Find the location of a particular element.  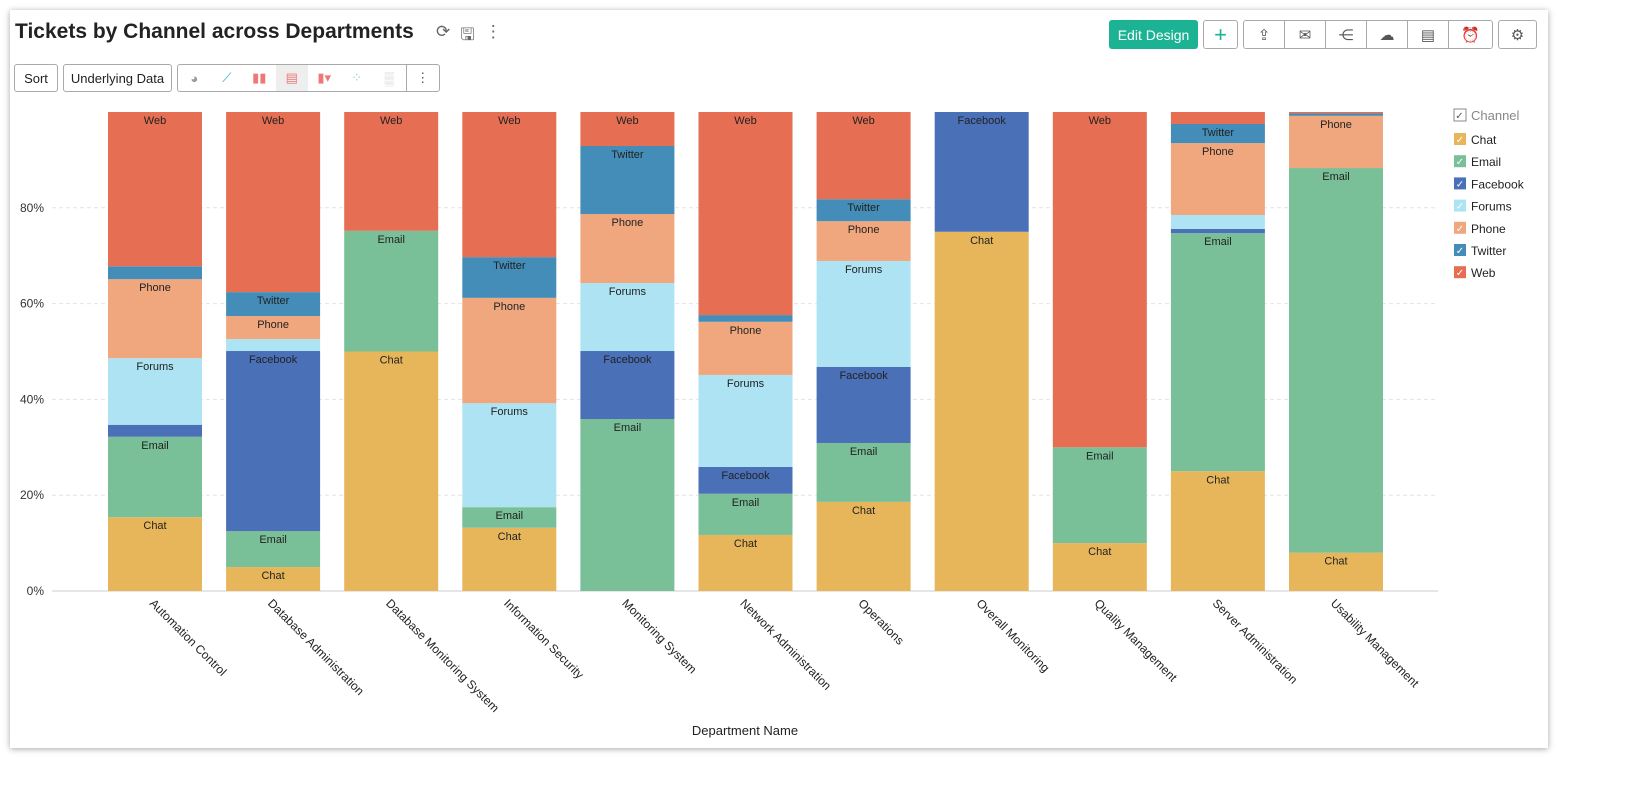

bar-chart-icon: ▮▮ is located at coordinates (259, 77).